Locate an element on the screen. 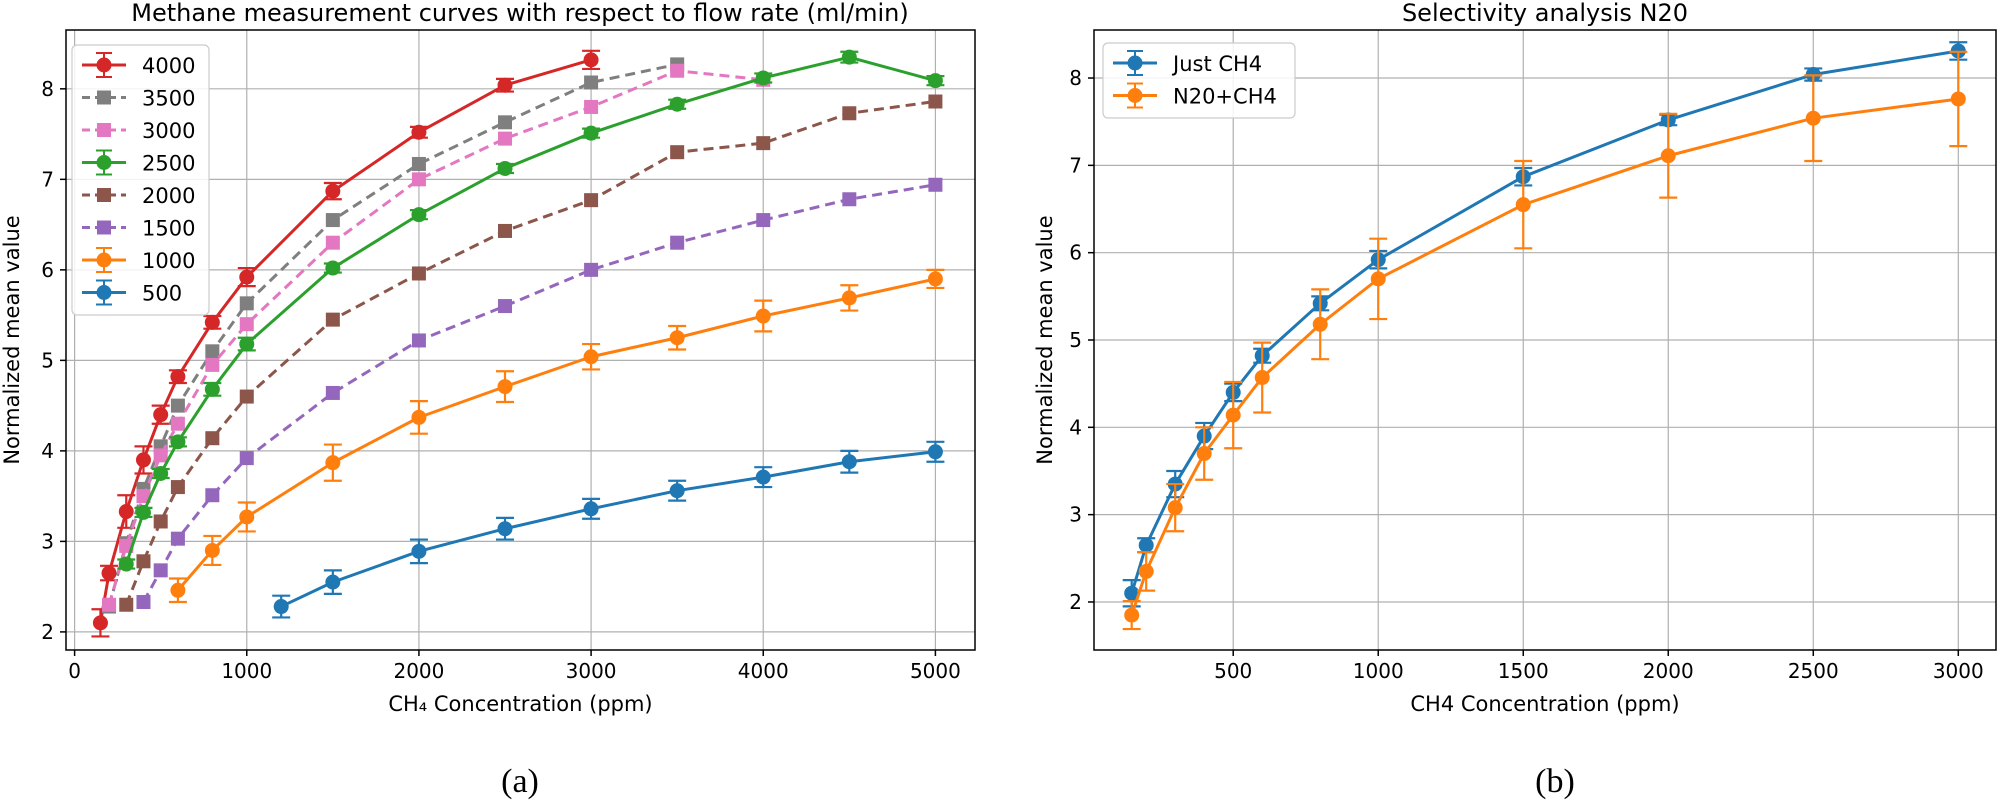  chart-a-legend-label-0: 4000 is located at coordinates (168, 66).